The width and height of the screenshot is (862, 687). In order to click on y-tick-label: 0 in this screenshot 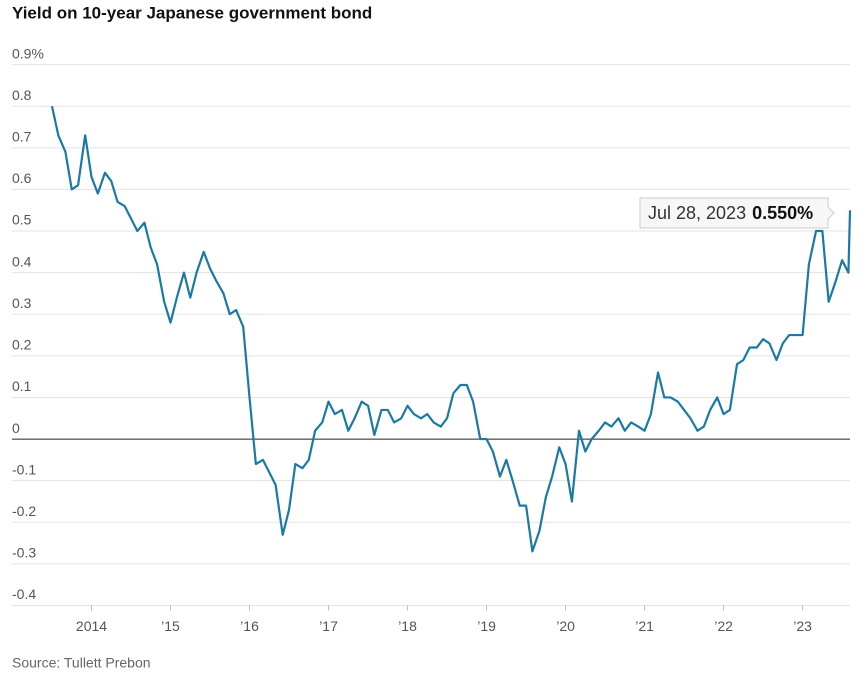, I will do `click(16, 428)`.